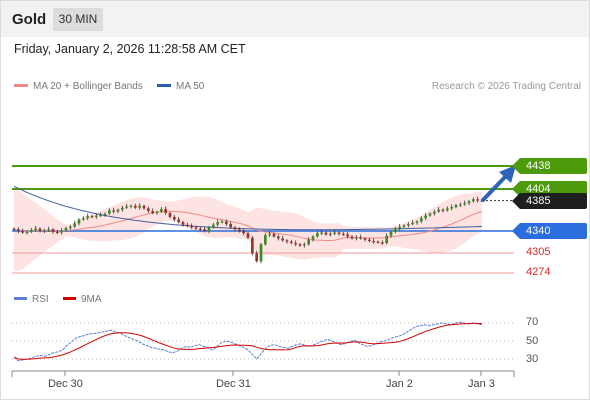 The image size is (590, 400). What do you see at coordinates (295, 19) in the screenshot?
I see `header-bar: Gold 30 MIN` at bounding box center [295, 19].